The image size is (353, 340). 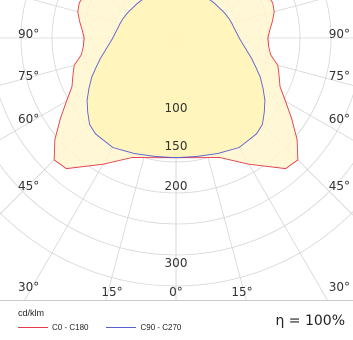 What do you see at coordinates (70, 327) in the screenshot?
I see `legend-label-c0-c180: C0 - C180` at bounding box center [70, 327].